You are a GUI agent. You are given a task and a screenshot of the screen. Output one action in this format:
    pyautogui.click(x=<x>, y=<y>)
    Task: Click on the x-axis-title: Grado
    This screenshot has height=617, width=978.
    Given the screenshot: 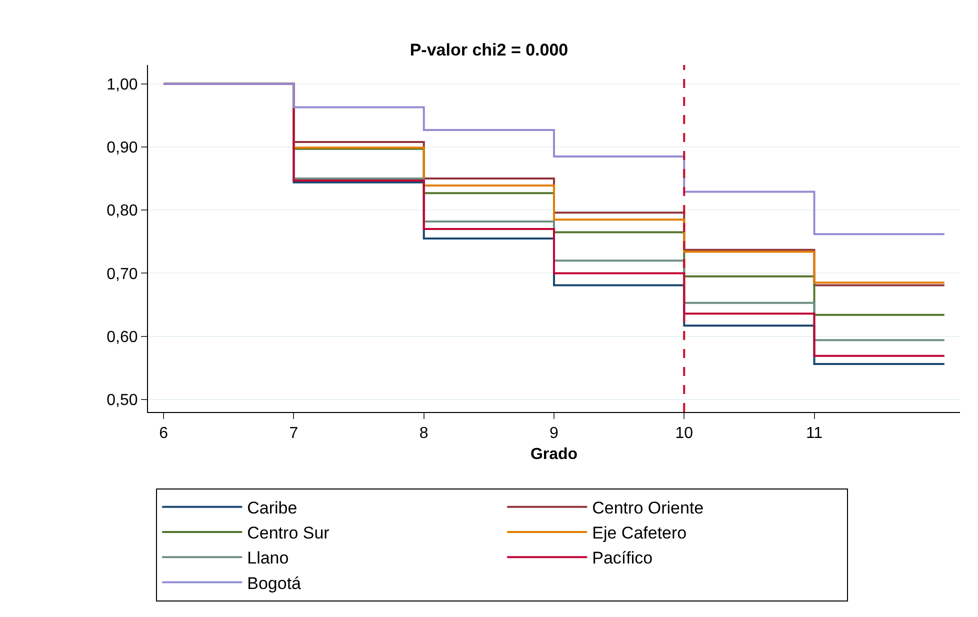 What is the action you would take?
    pyautogui.click(x=554, y=454)
    